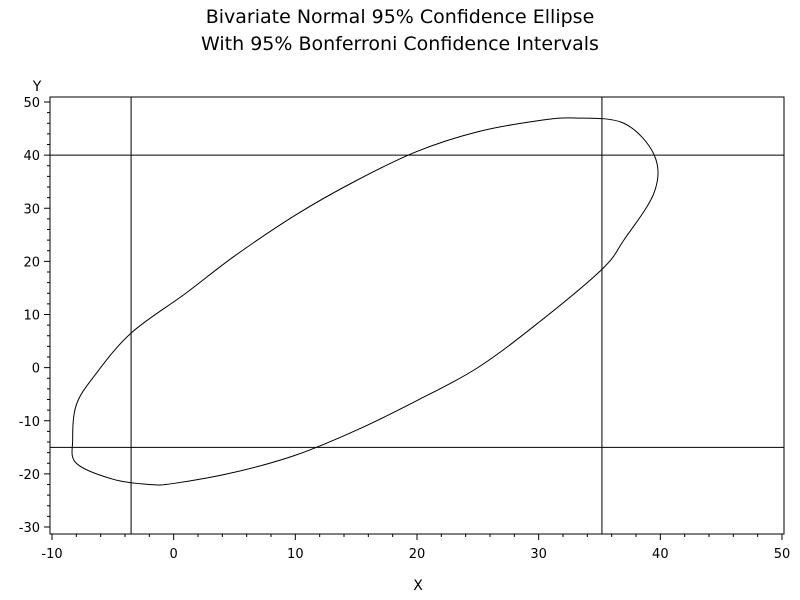 Image resolution: width=800 pixels, height=600 pixels. What do you see at coordinates (660, 554) in the screenshot?
I see `x-tick-label: 40` at bounding box center [660, 554].